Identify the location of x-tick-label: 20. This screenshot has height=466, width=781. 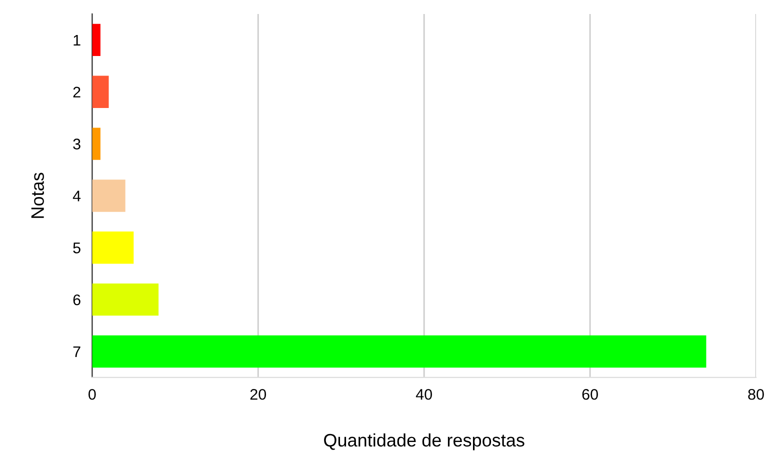
(258, 394).